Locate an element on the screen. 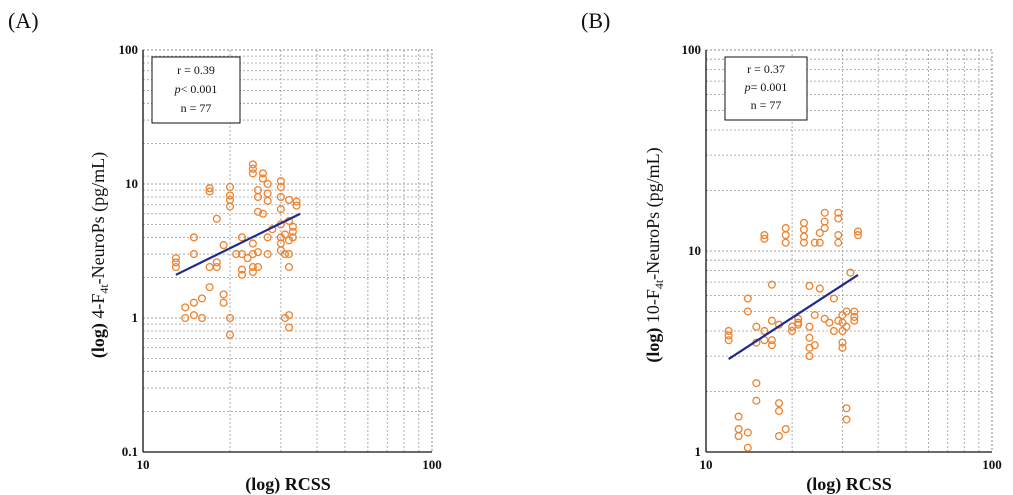 This screenshot has width=1013, height=495. stat-p-a: p< 0.001 is located at coordinates (196, 89).